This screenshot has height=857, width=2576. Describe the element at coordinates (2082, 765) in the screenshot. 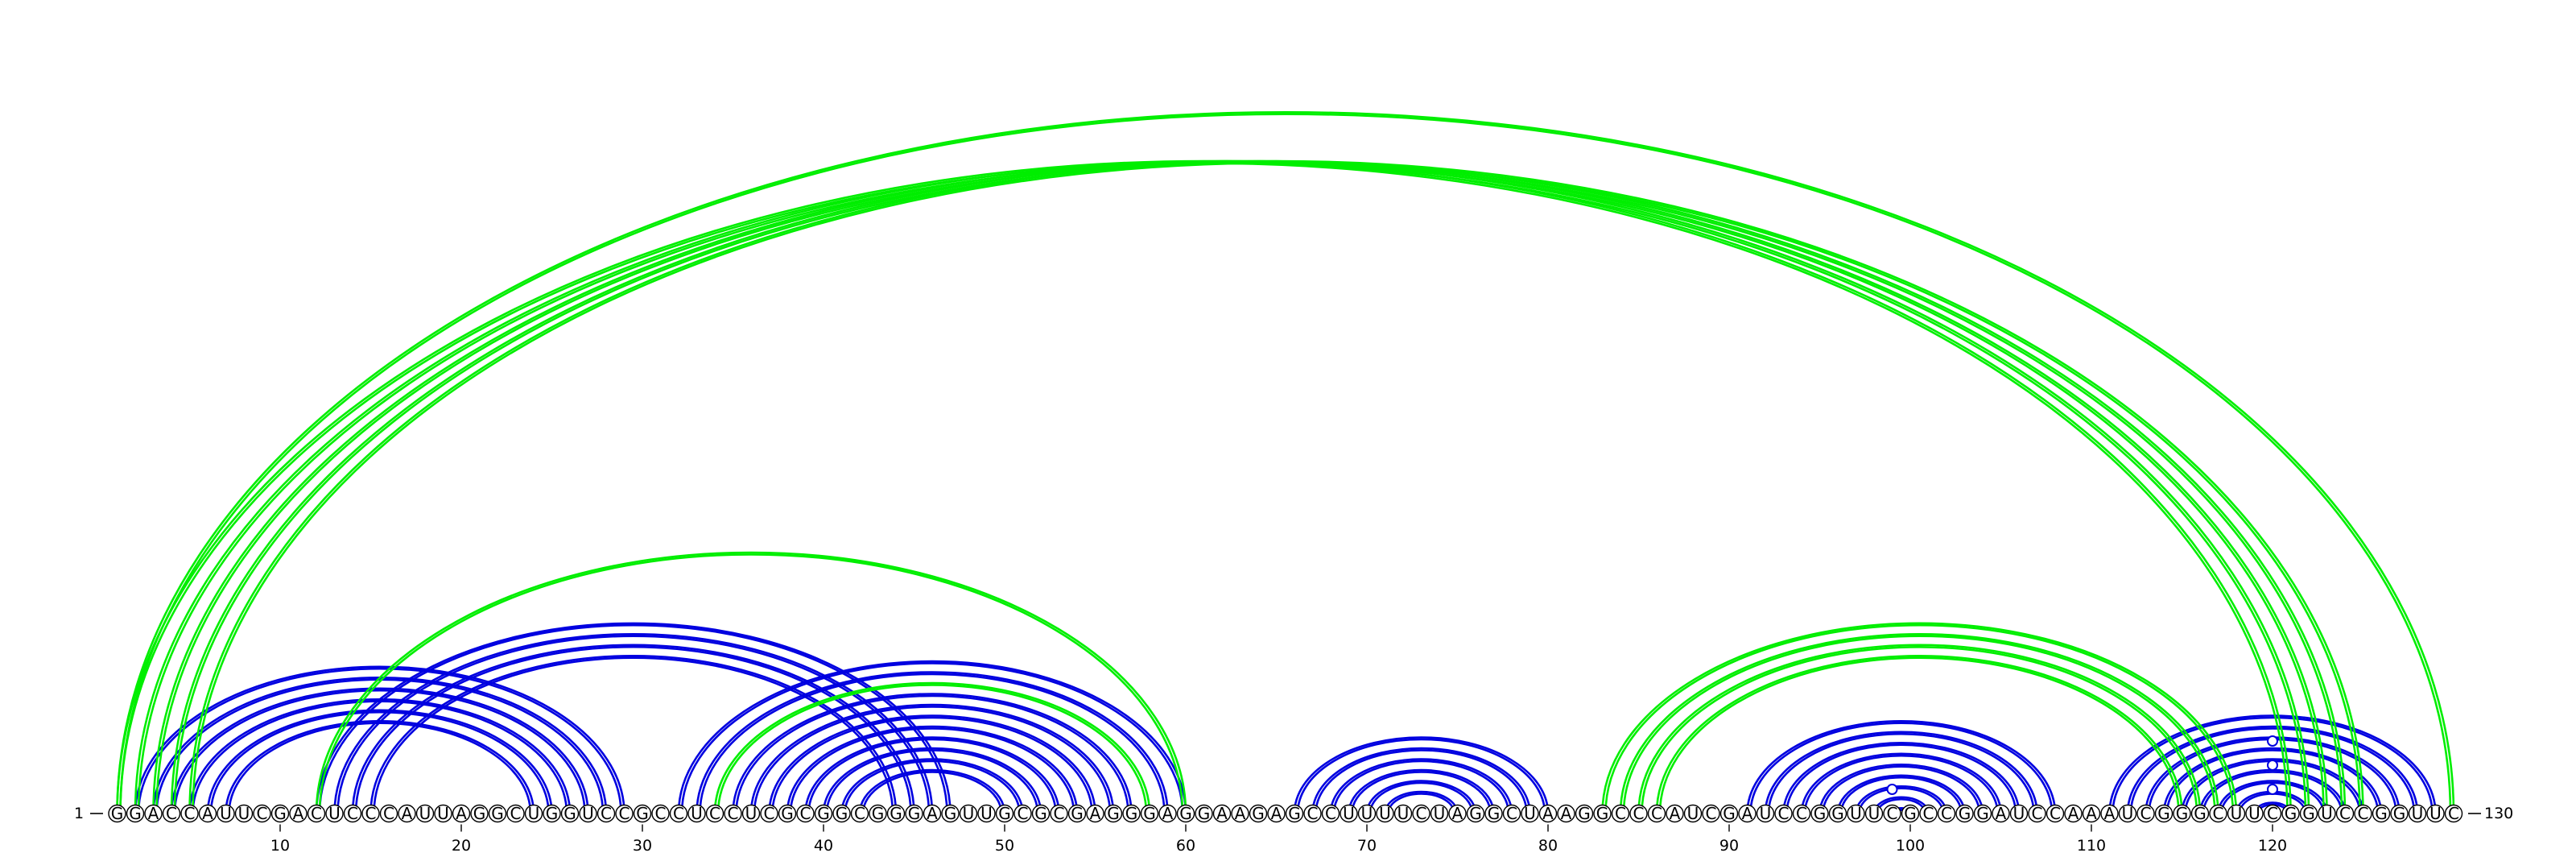

I see `loop-markers` at that location.